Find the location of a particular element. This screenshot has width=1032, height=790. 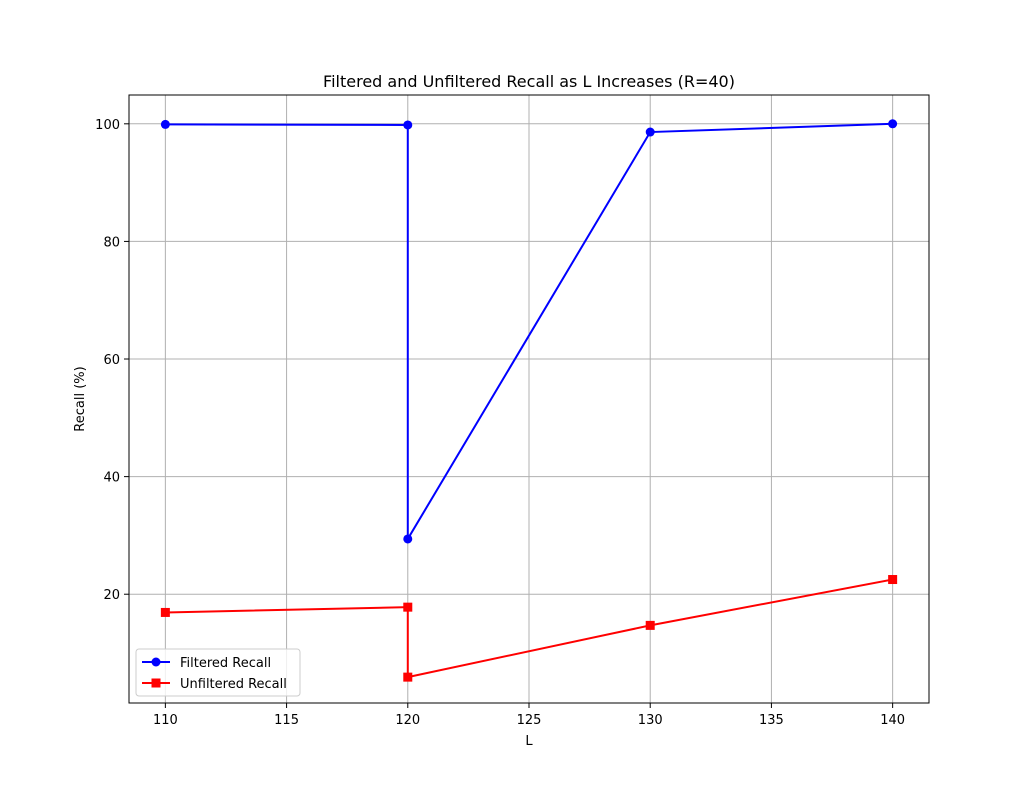

legend-item: Filtered Recall is located at coordinates (206, 663).